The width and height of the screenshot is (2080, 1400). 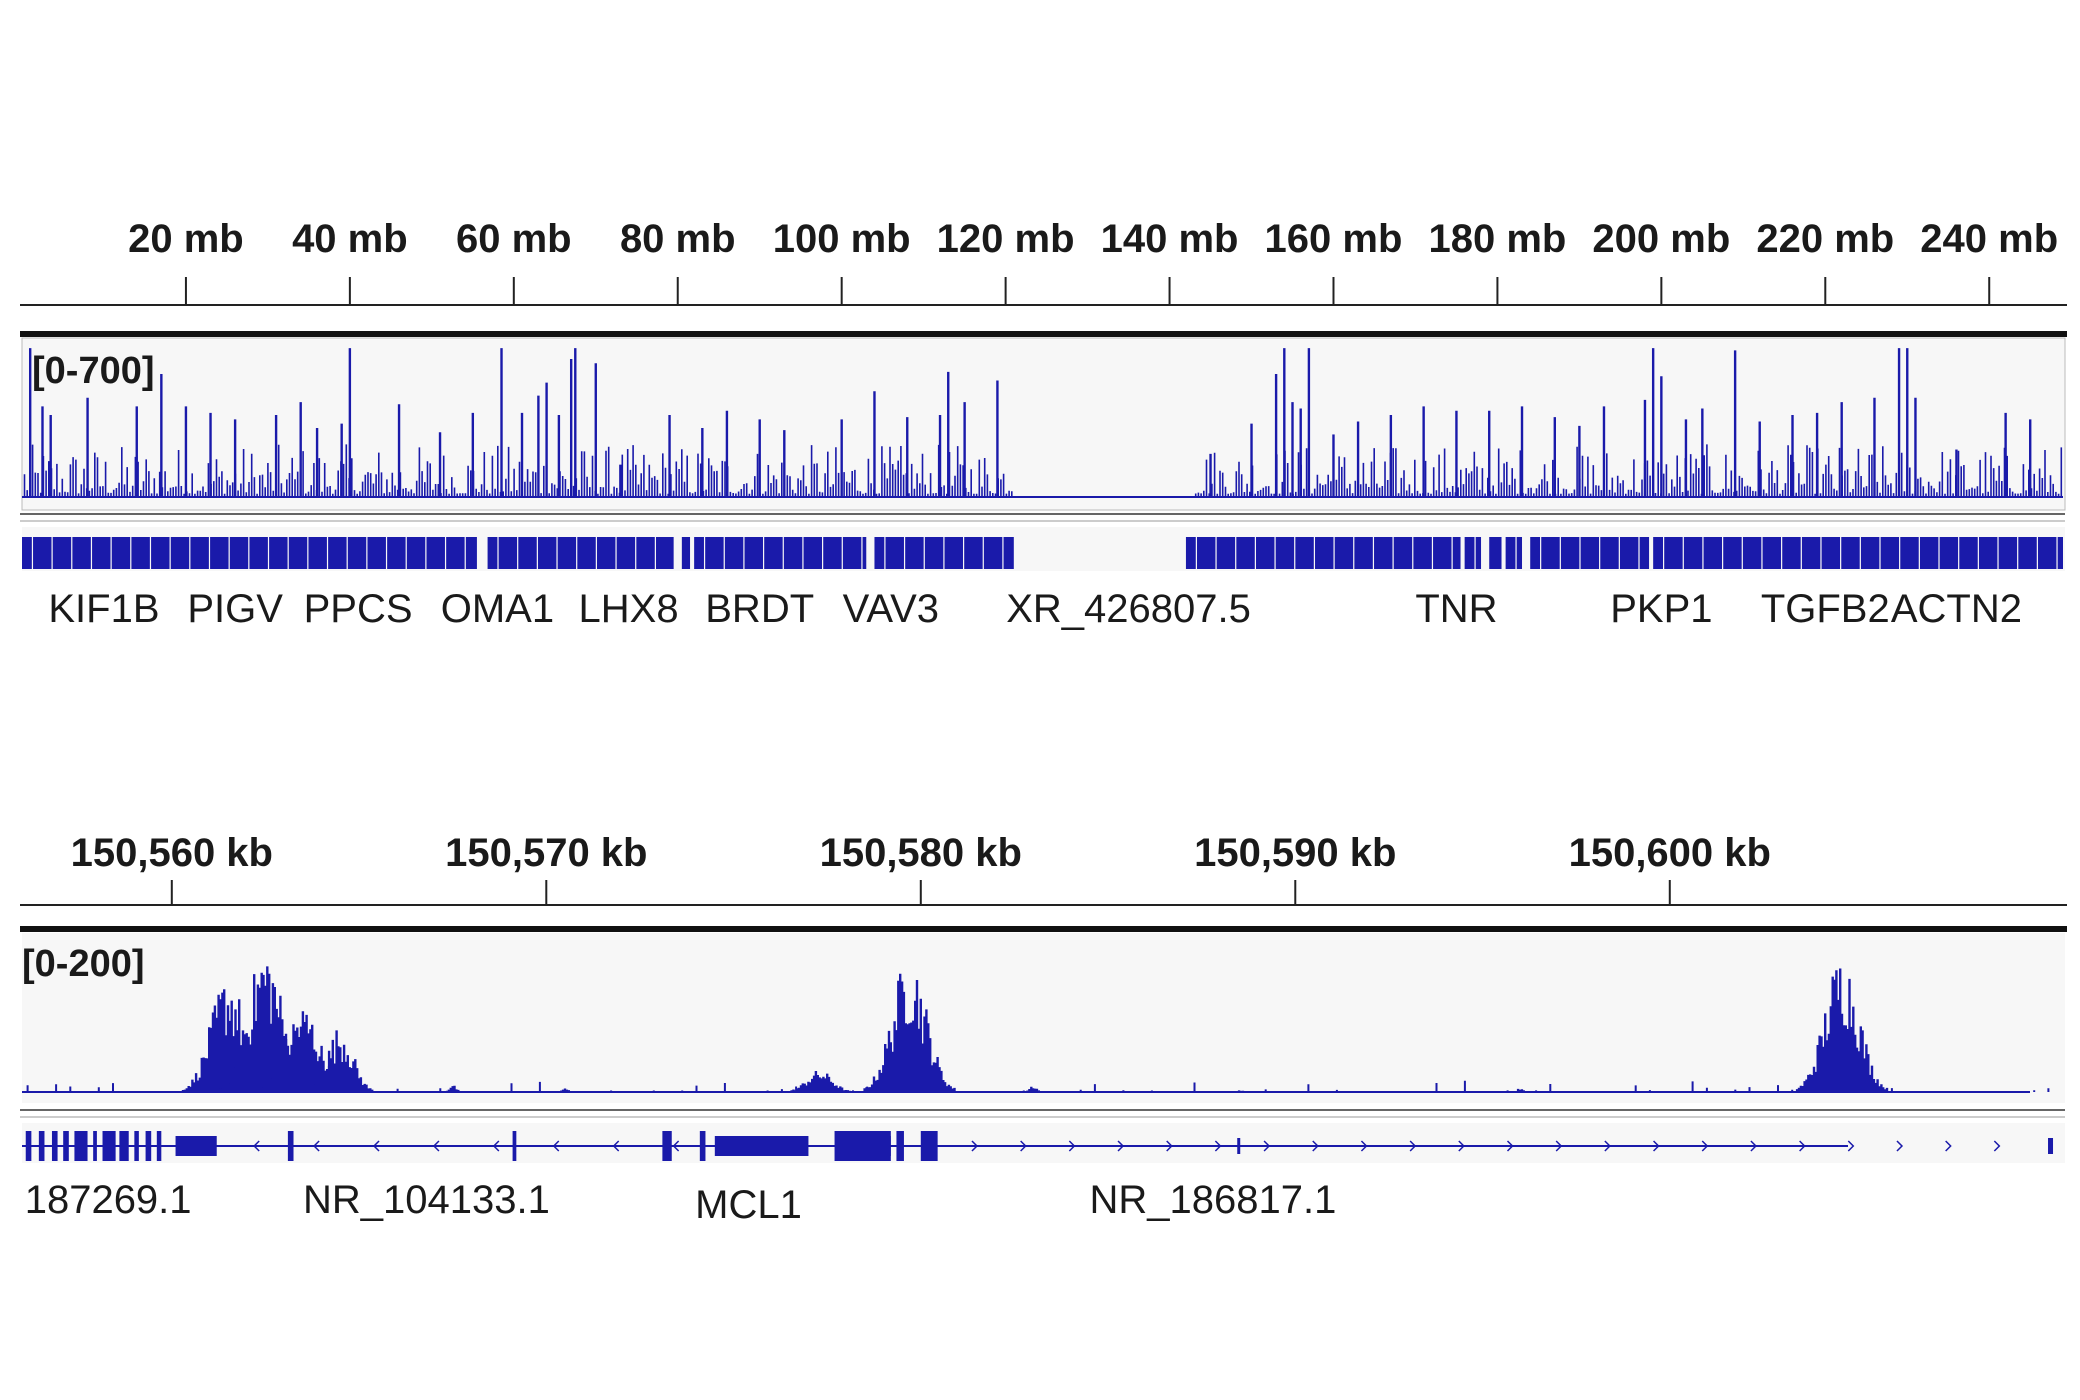 I want to click on chromosome-gene-label: PIGV, so click(x=235, y=609).